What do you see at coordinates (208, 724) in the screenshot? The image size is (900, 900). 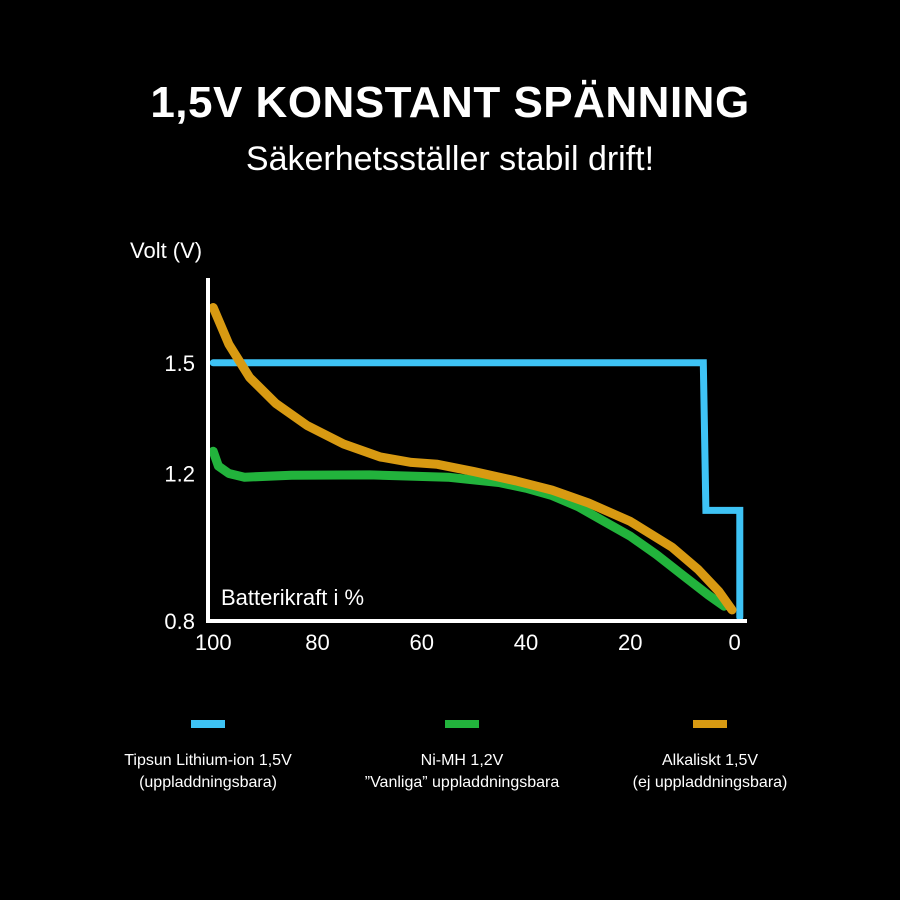 I see `legend-swatch-lithium` at bounding box center [208, 724].